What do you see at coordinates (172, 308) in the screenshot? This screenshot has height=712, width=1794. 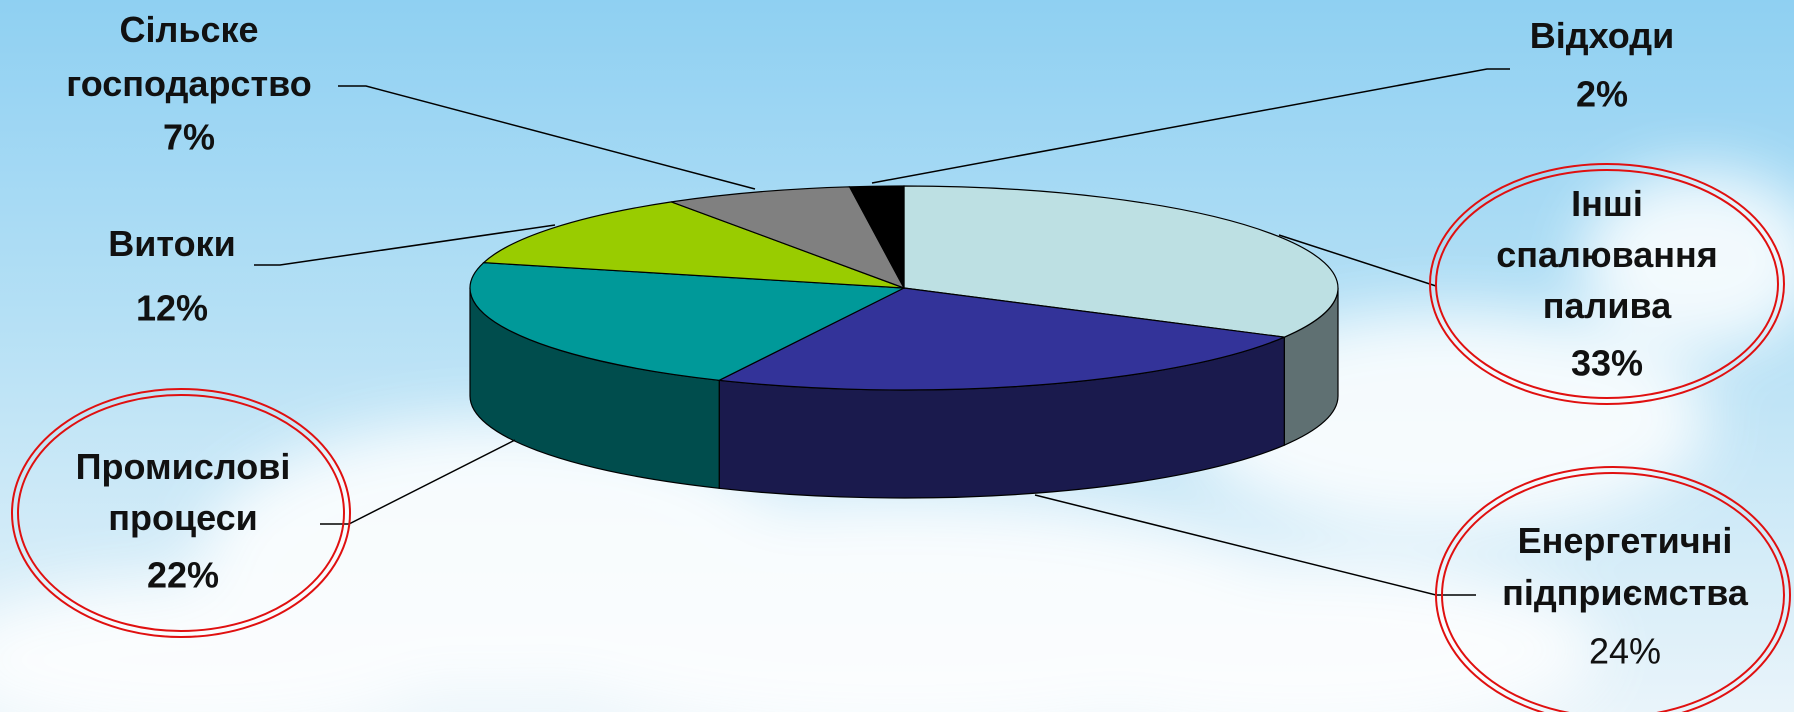 I see `value-label: 12%` at bounding box center [172, 308].